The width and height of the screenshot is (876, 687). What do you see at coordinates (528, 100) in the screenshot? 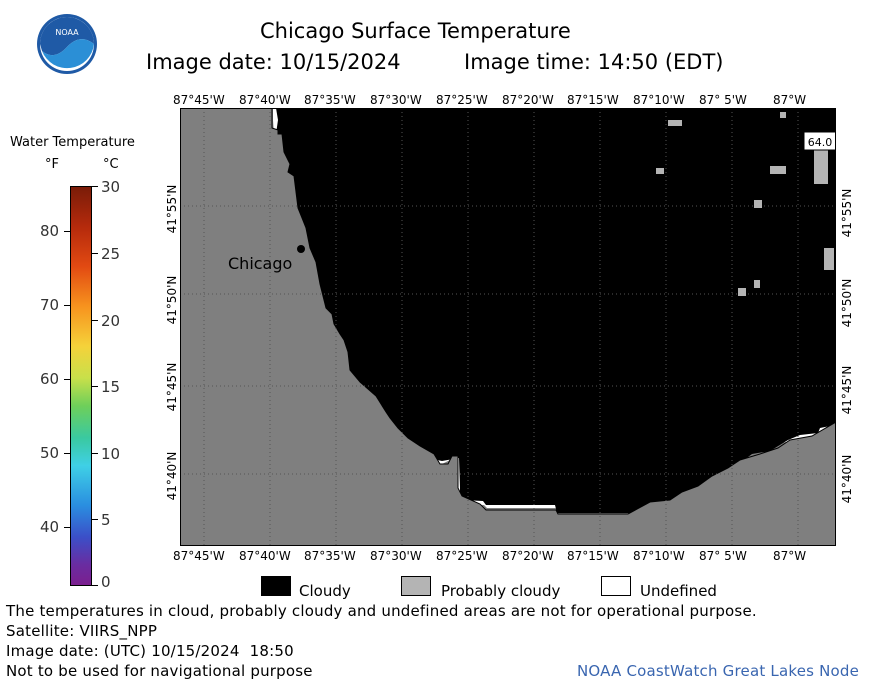
I see `lon-top-6: 87°20'W` at bounding box center [528, 100].